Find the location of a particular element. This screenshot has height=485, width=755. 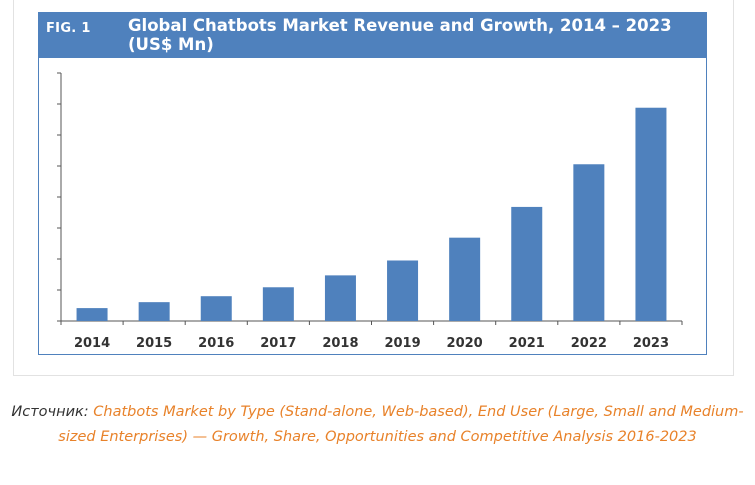

figure-label: FIG. 1 is located at coordinates (68, 28).